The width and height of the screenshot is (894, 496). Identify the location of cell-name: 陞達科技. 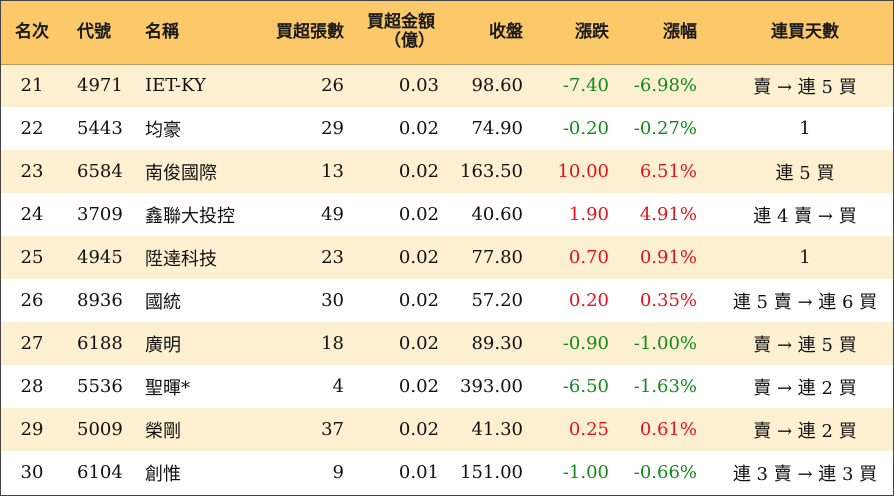
(181, 259).